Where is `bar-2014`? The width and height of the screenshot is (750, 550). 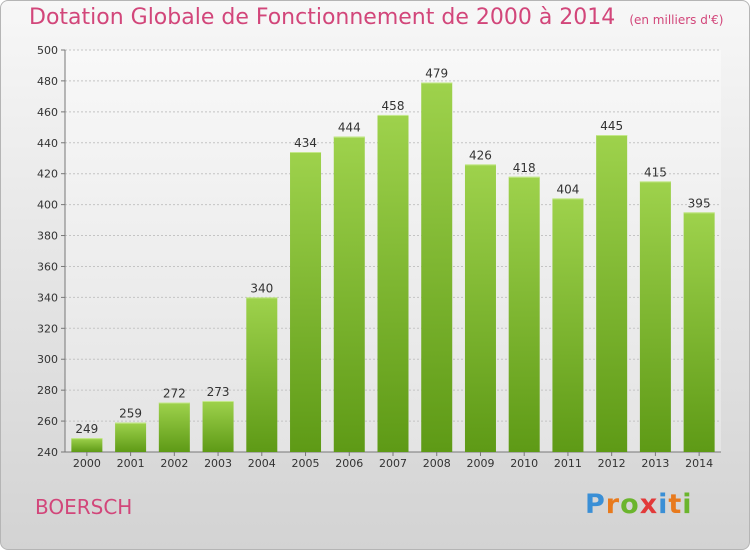 bar-2014 is located at coordinates (699, 332).